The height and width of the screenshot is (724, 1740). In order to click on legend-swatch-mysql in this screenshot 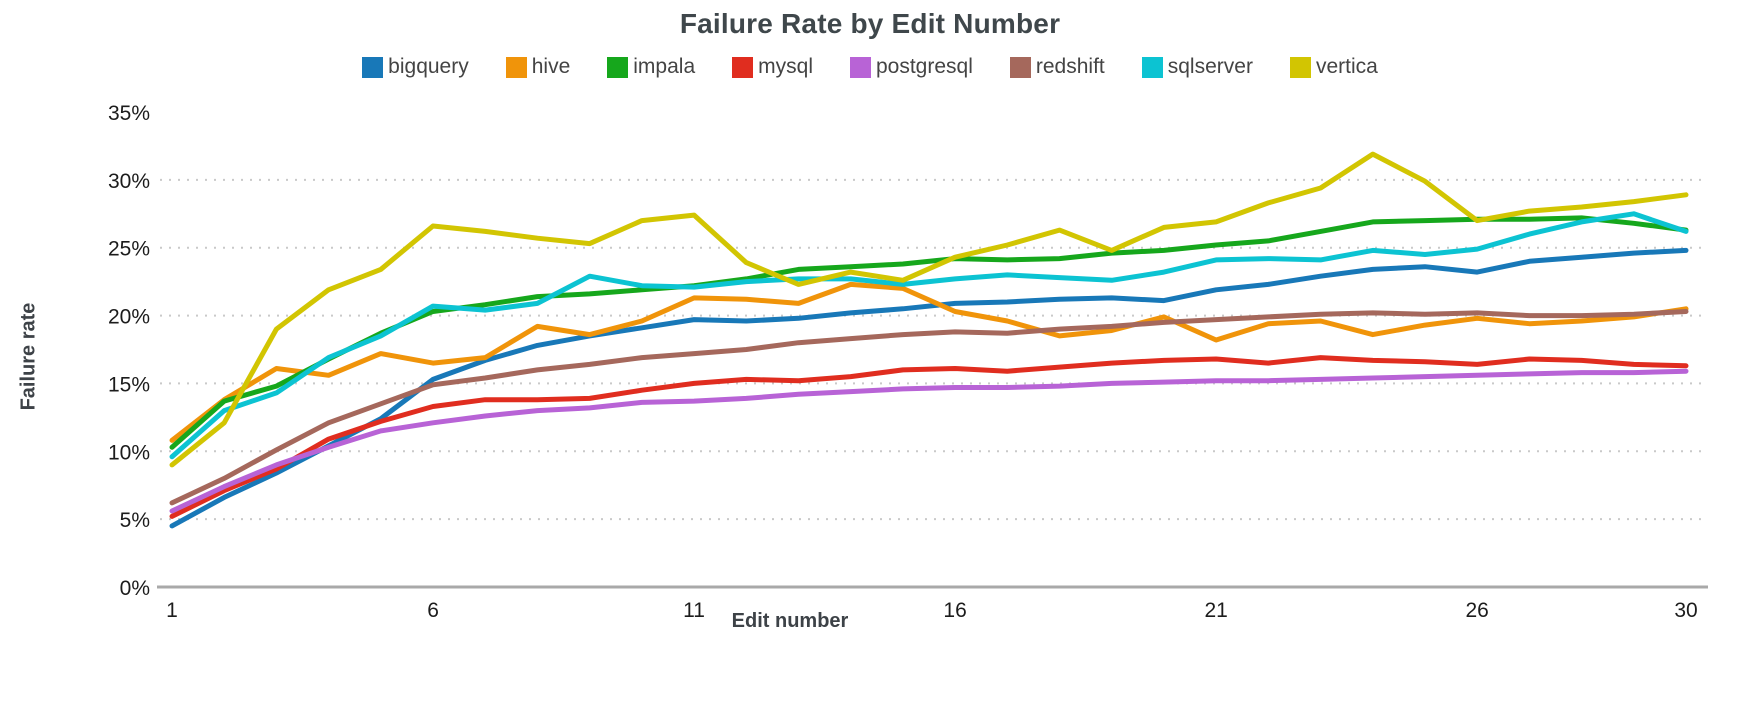, I will do `click(743, 67)`.